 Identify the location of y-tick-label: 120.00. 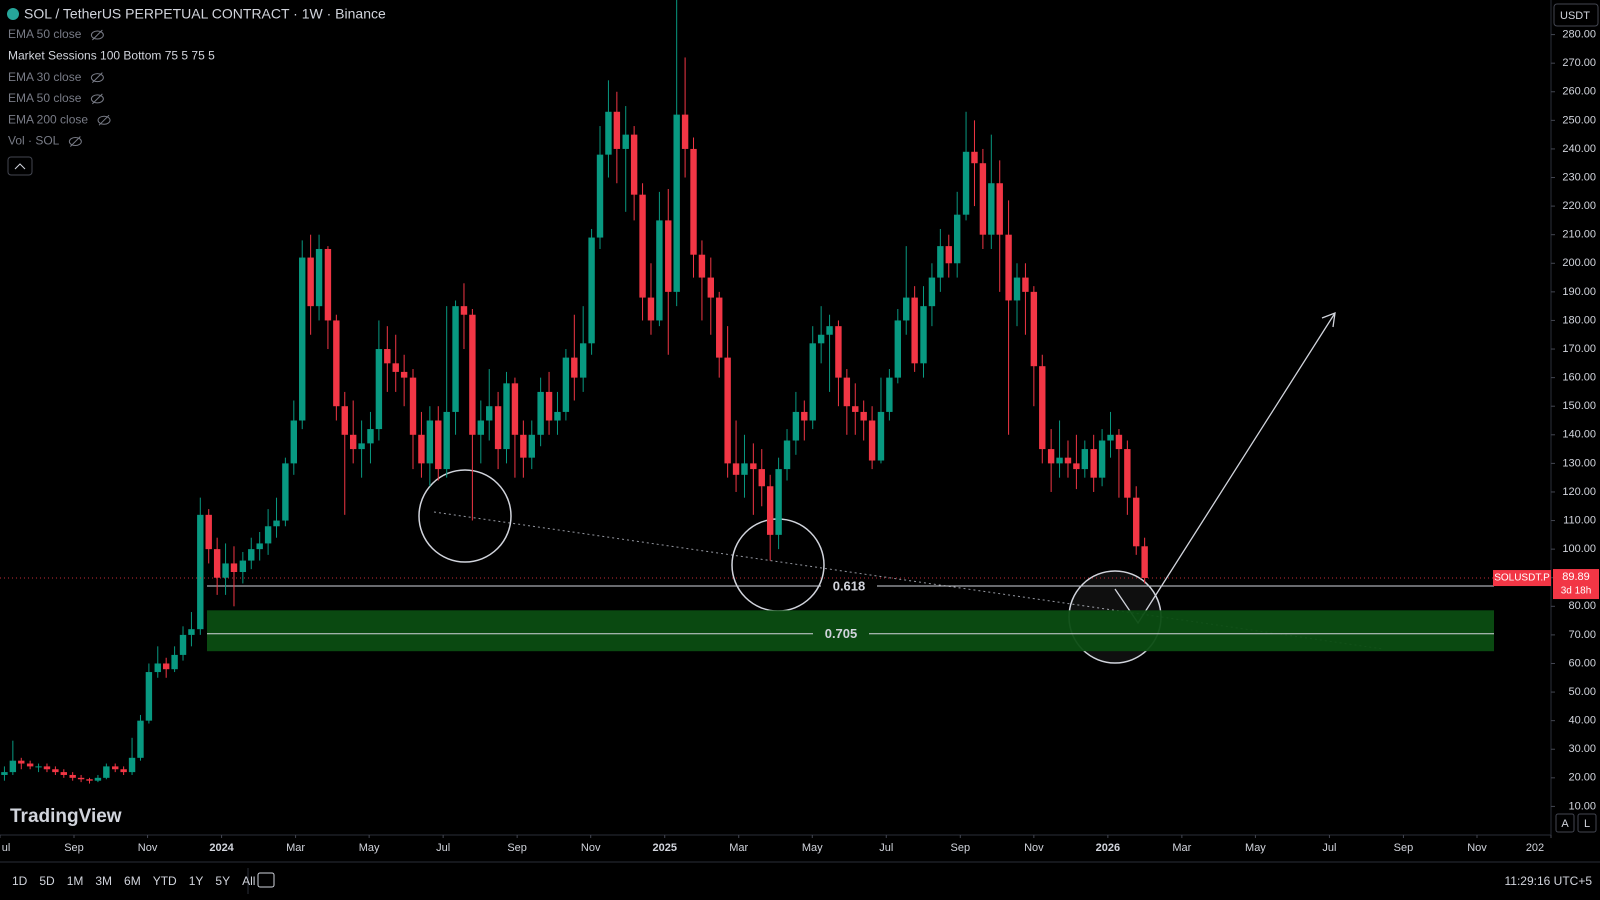
(1579, 492).